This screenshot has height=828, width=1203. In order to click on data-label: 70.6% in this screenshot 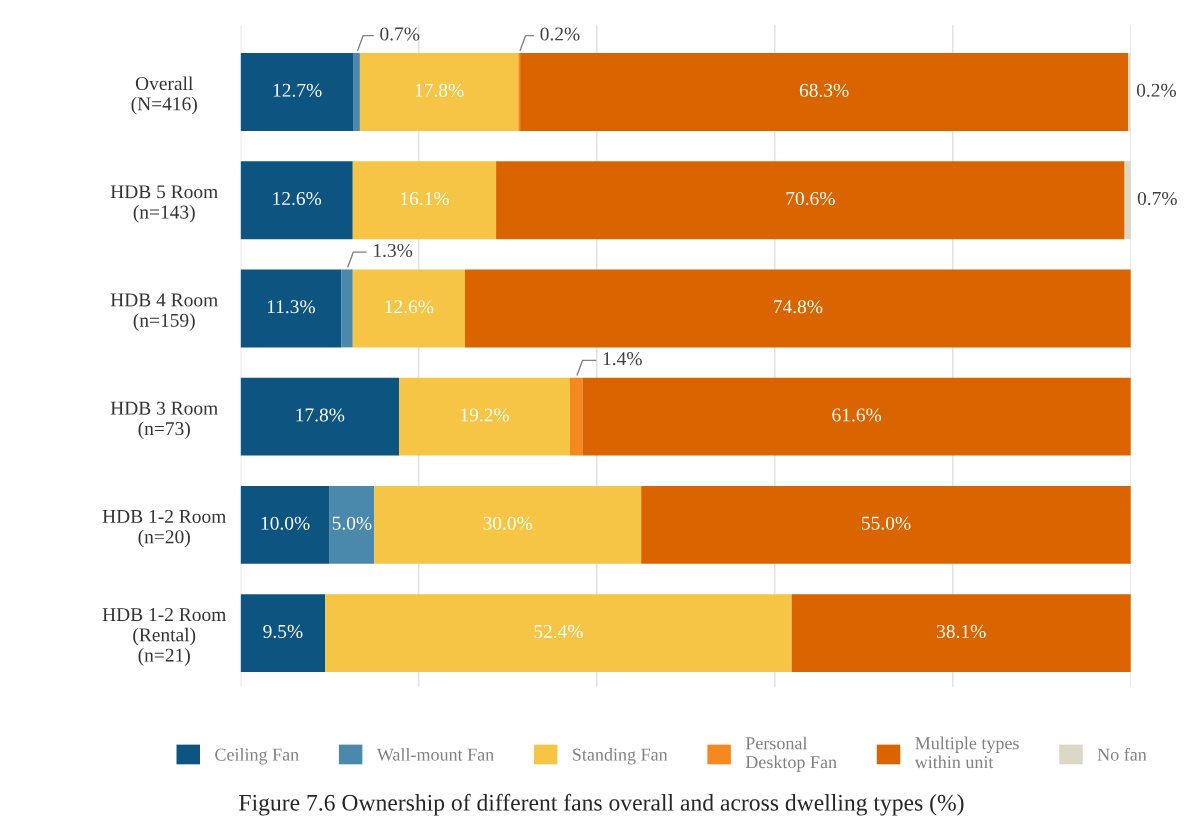, I will do `click(810, 198)`.